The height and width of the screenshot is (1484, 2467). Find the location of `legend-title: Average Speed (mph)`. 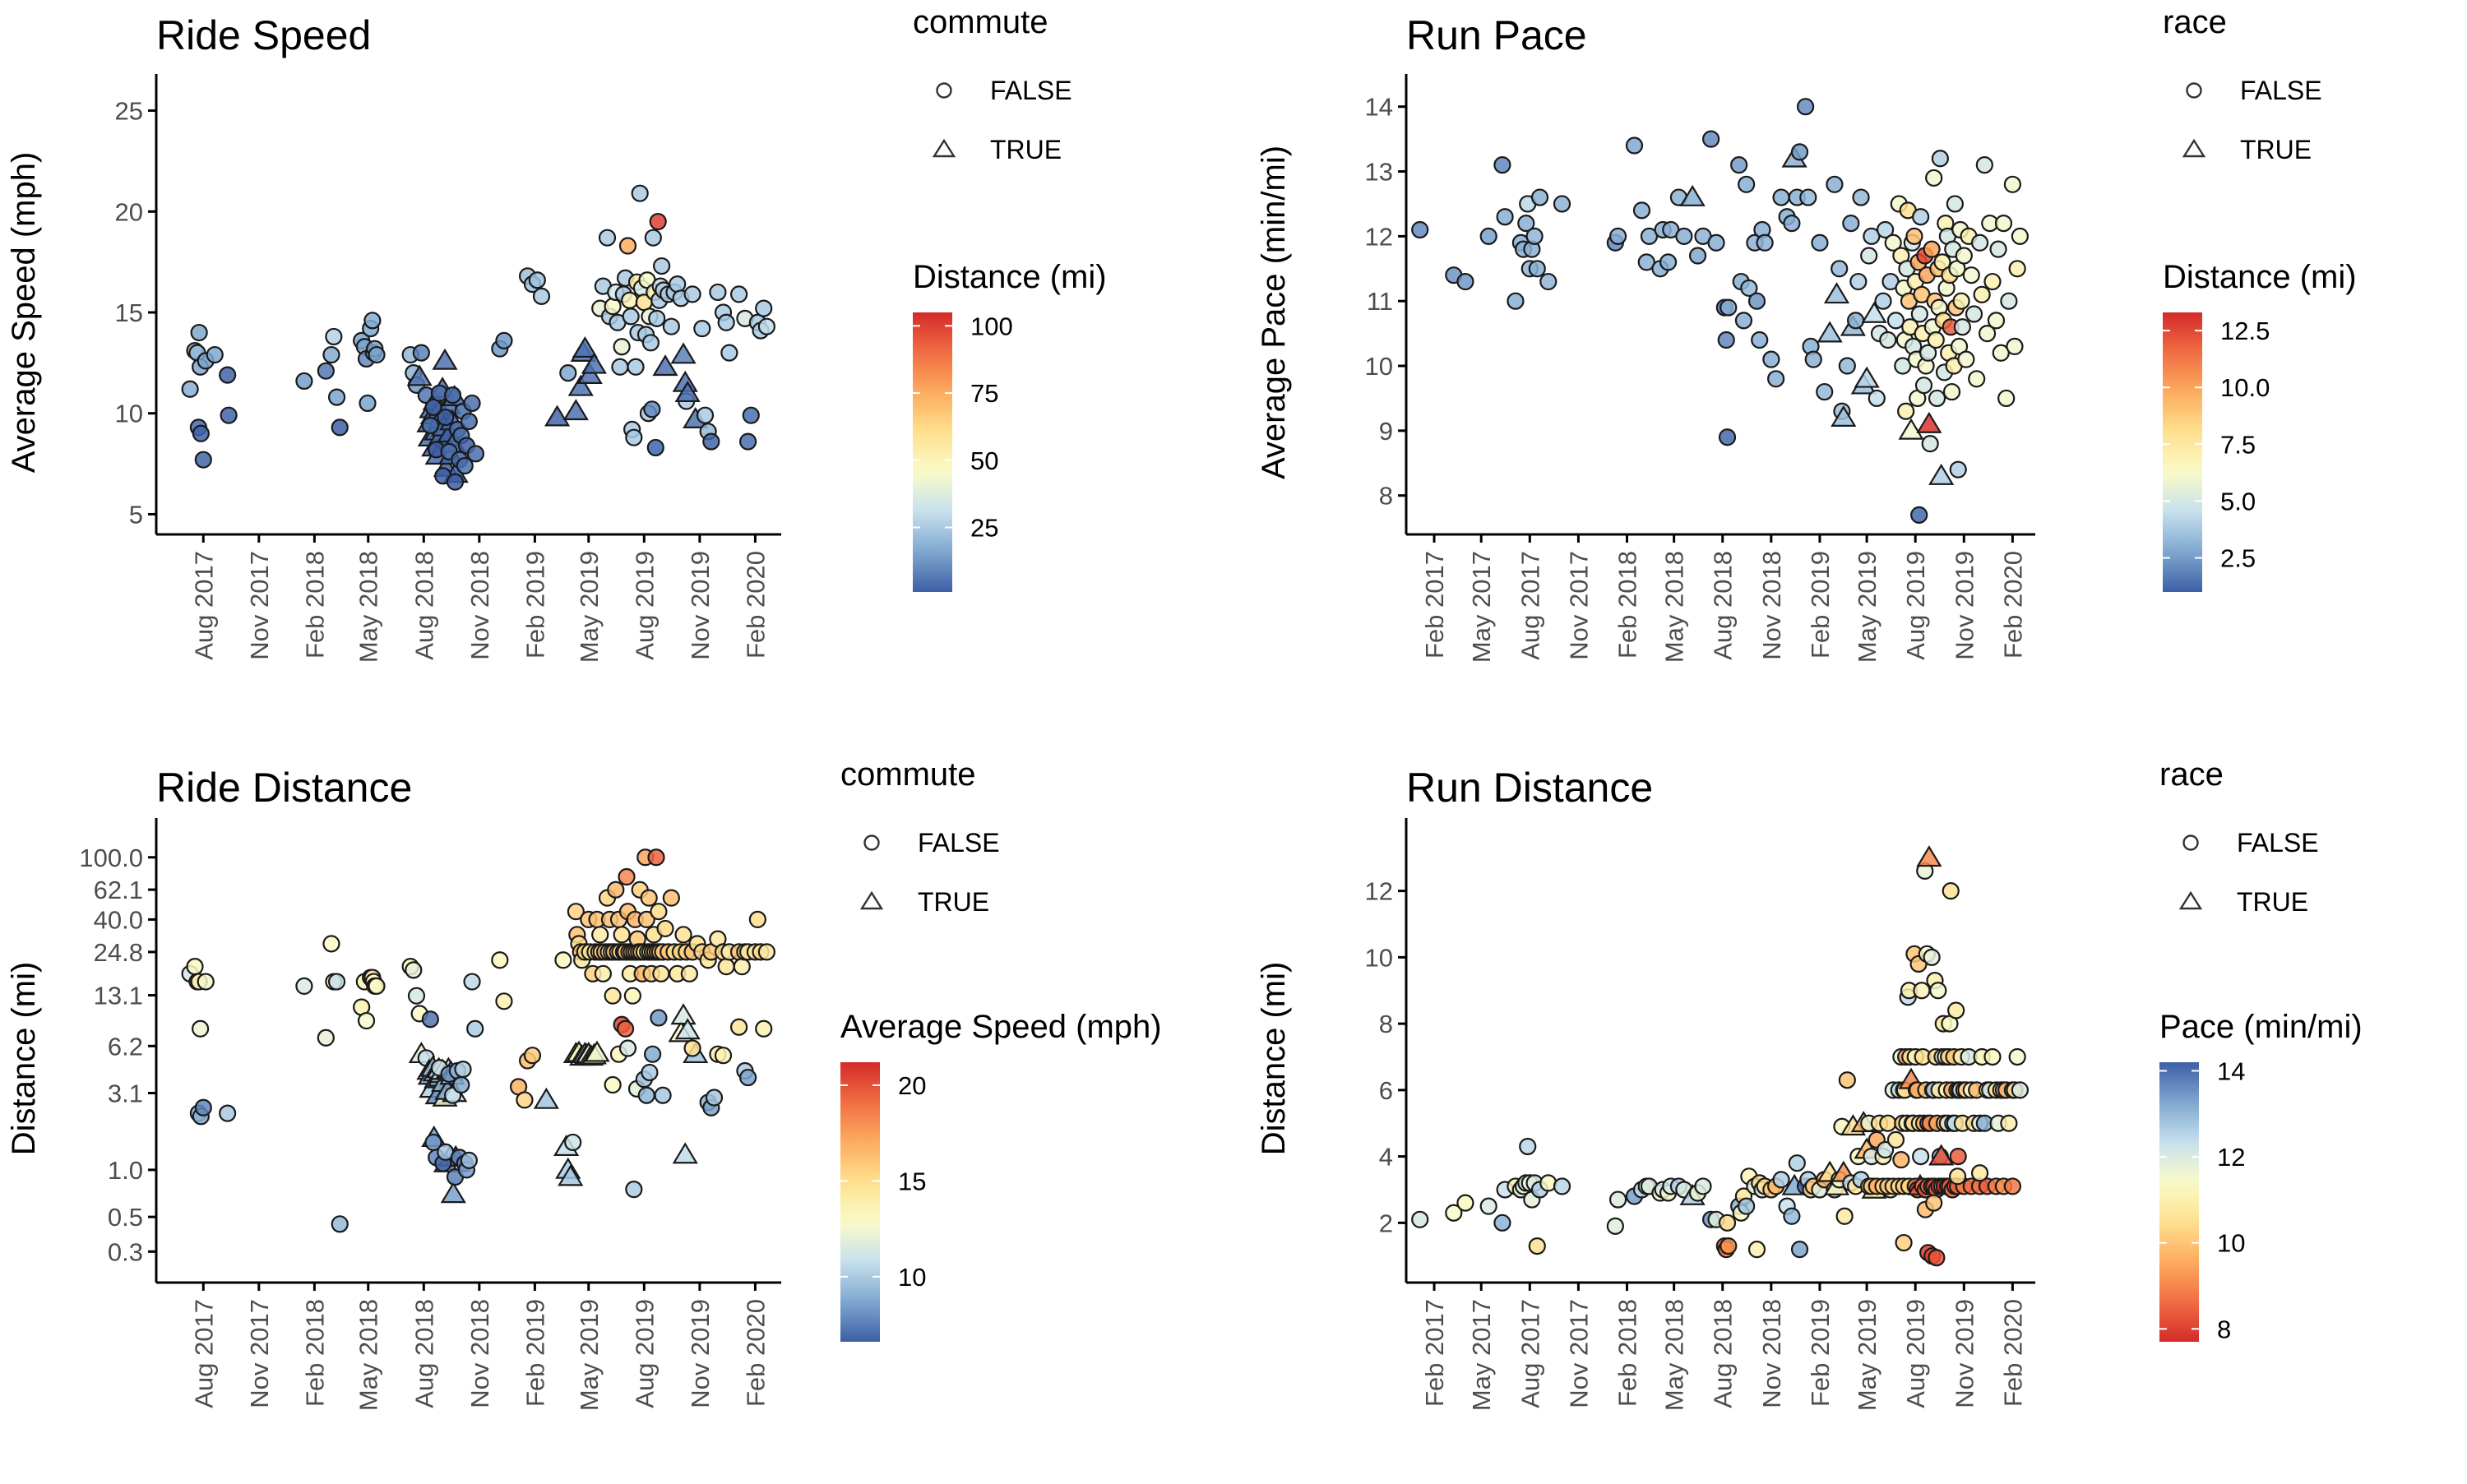

legend-title: Average Speed (mph) is located at coordinates (1001, 1027).